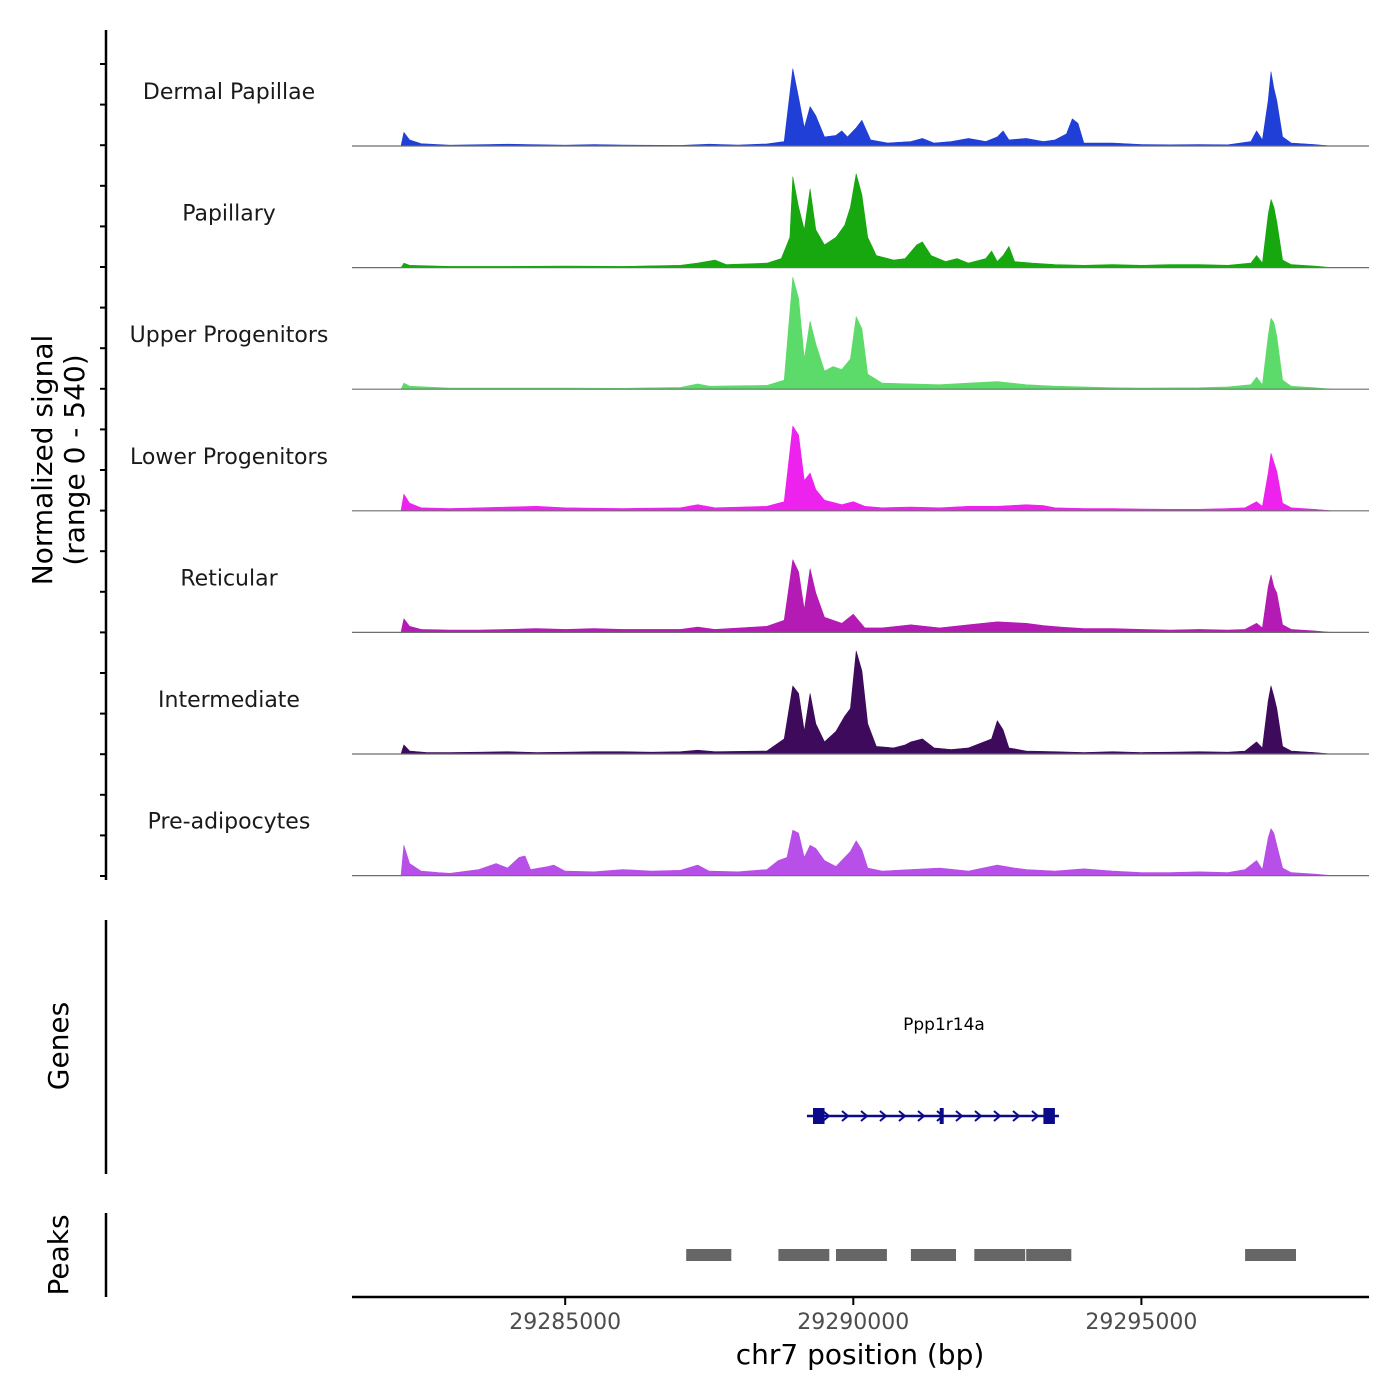  What do you see at coordinates (229, 335) in the screenshot?
I see `track-label: Upper Progenitors` at bounding box center [229, 335].